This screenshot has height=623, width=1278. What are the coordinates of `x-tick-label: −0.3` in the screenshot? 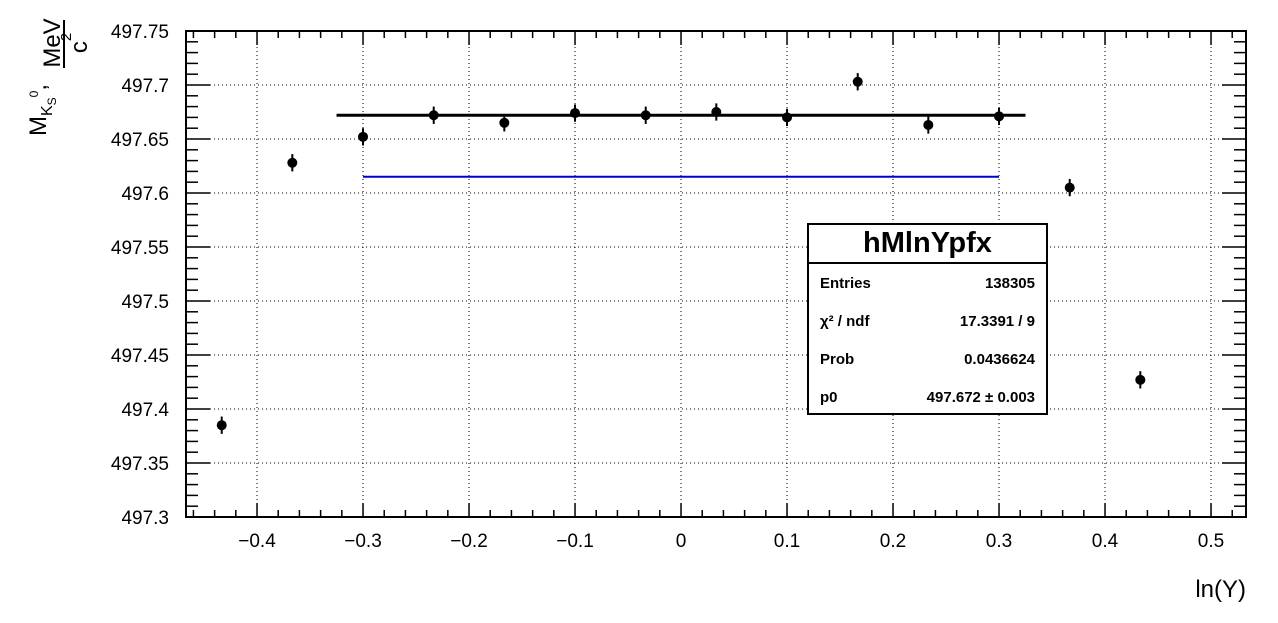 It's located at (363, 541).